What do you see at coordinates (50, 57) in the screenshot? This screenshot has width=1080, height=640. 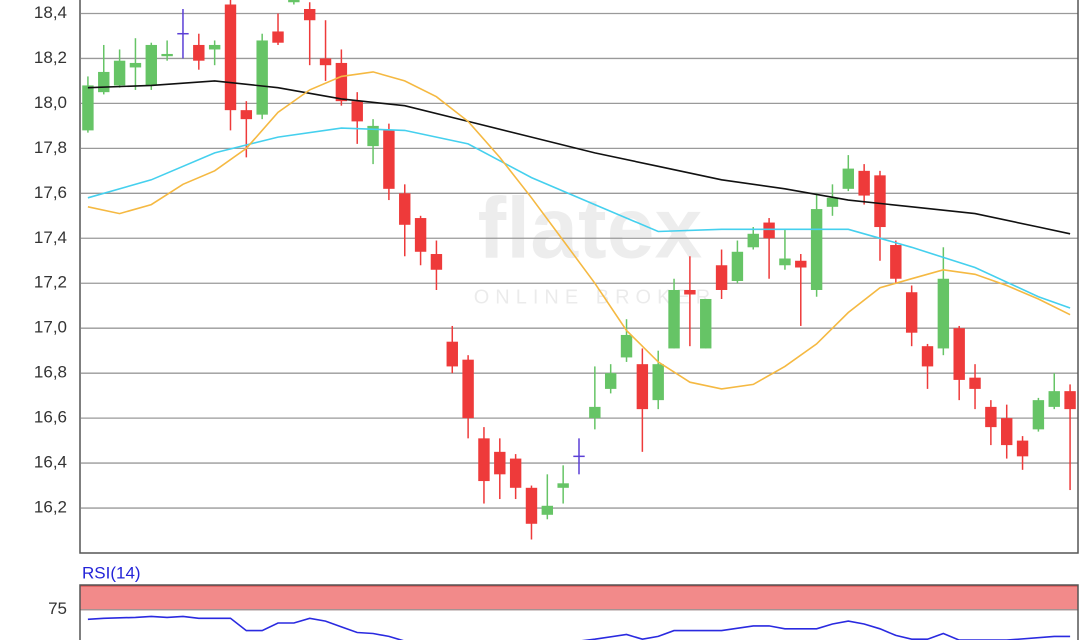 I see `y-tick-label: 18,2` at bounding box center [50, 57].